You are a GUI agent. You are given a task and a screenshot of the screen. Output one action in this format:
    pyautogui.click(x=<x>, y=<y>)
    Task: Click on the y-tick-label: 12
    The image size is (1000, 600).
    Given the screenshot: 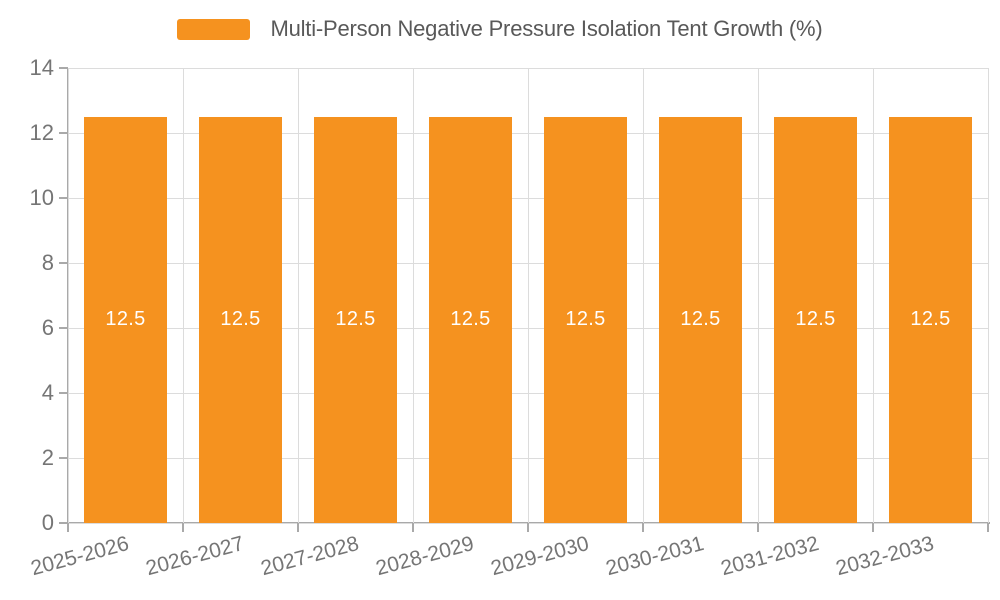 What is the action you would take?
    pyautogui.click(x=41, y=132)
    